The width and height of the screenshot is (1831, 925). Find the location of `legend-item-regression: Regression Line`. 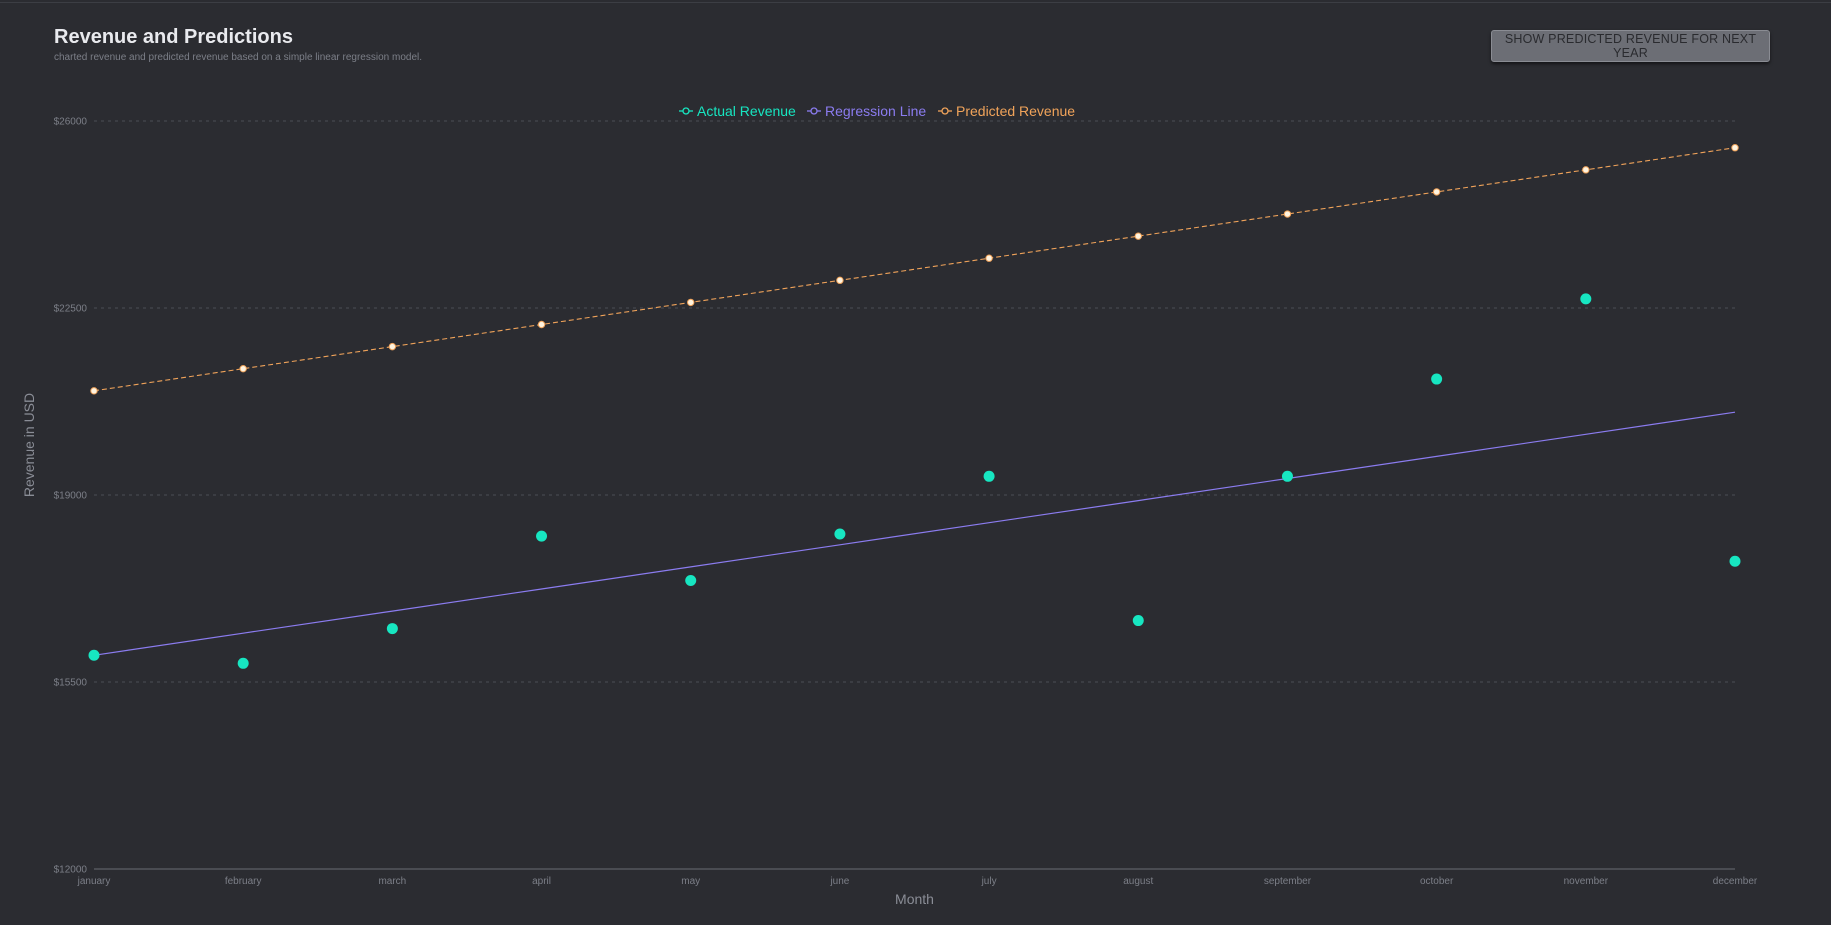

legend-item-regression: Regression Line is located at coordinates (866, 111).